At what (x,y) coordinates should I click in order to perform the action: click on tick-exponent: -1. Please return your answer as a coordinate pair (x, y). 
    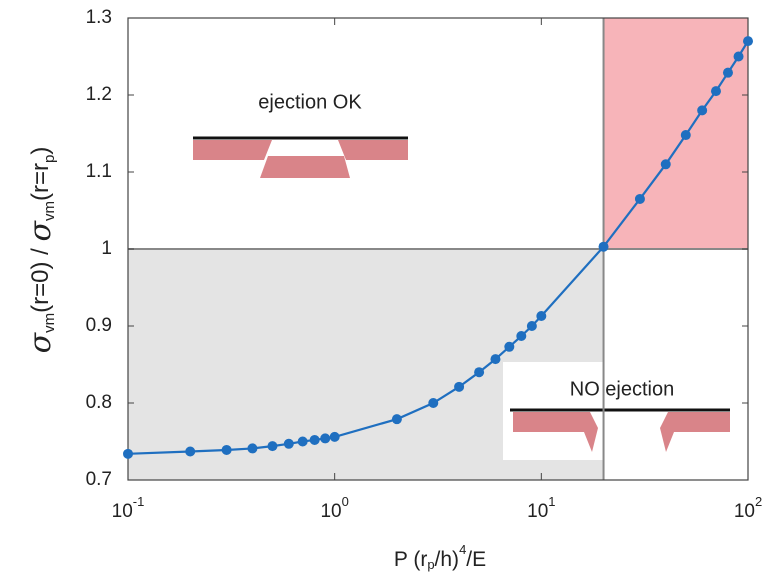
    Looking at the image, I should click on (139, 501).